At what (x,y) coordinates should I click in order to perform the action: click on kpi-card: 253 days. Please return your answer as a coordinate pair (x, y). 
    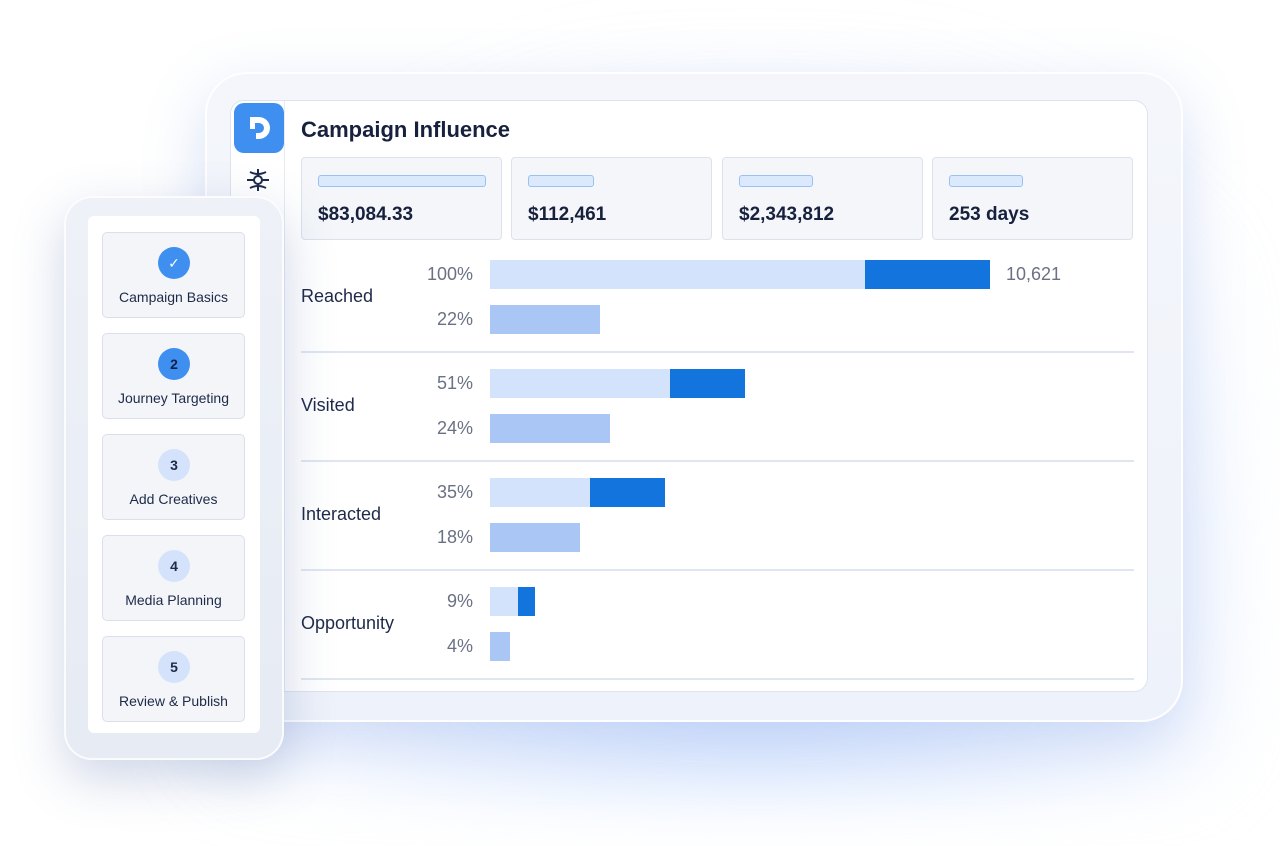
    Looking at the image, I should click on (1032, 198).